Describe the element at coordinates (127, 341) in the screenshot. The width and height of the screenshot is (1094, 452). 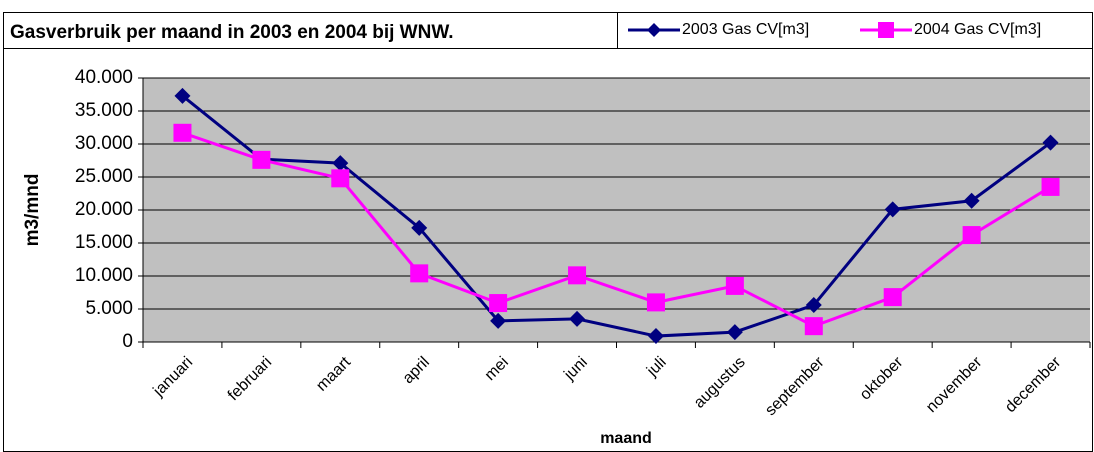
I see `y-tick-label: 0` at that location.